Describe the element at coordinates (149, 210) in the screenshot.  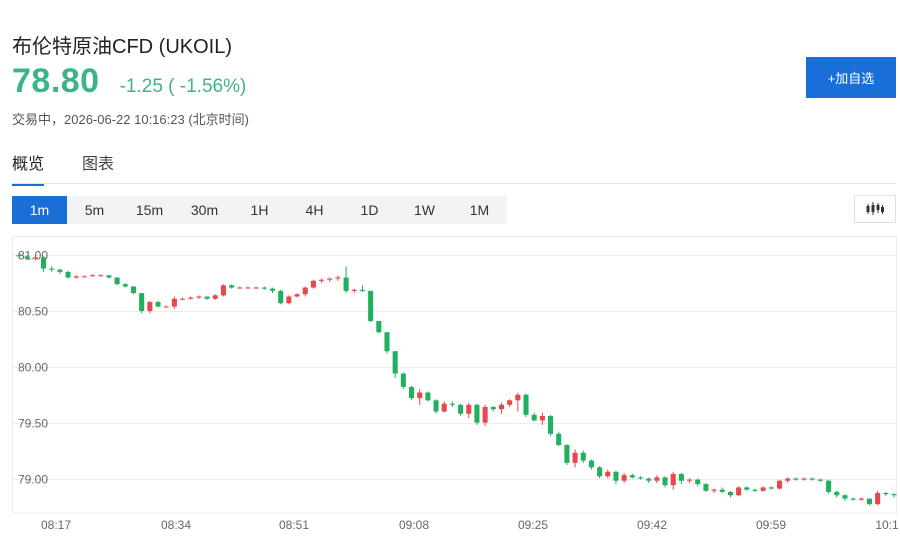
I see `interval-15m: 15m` at that location.